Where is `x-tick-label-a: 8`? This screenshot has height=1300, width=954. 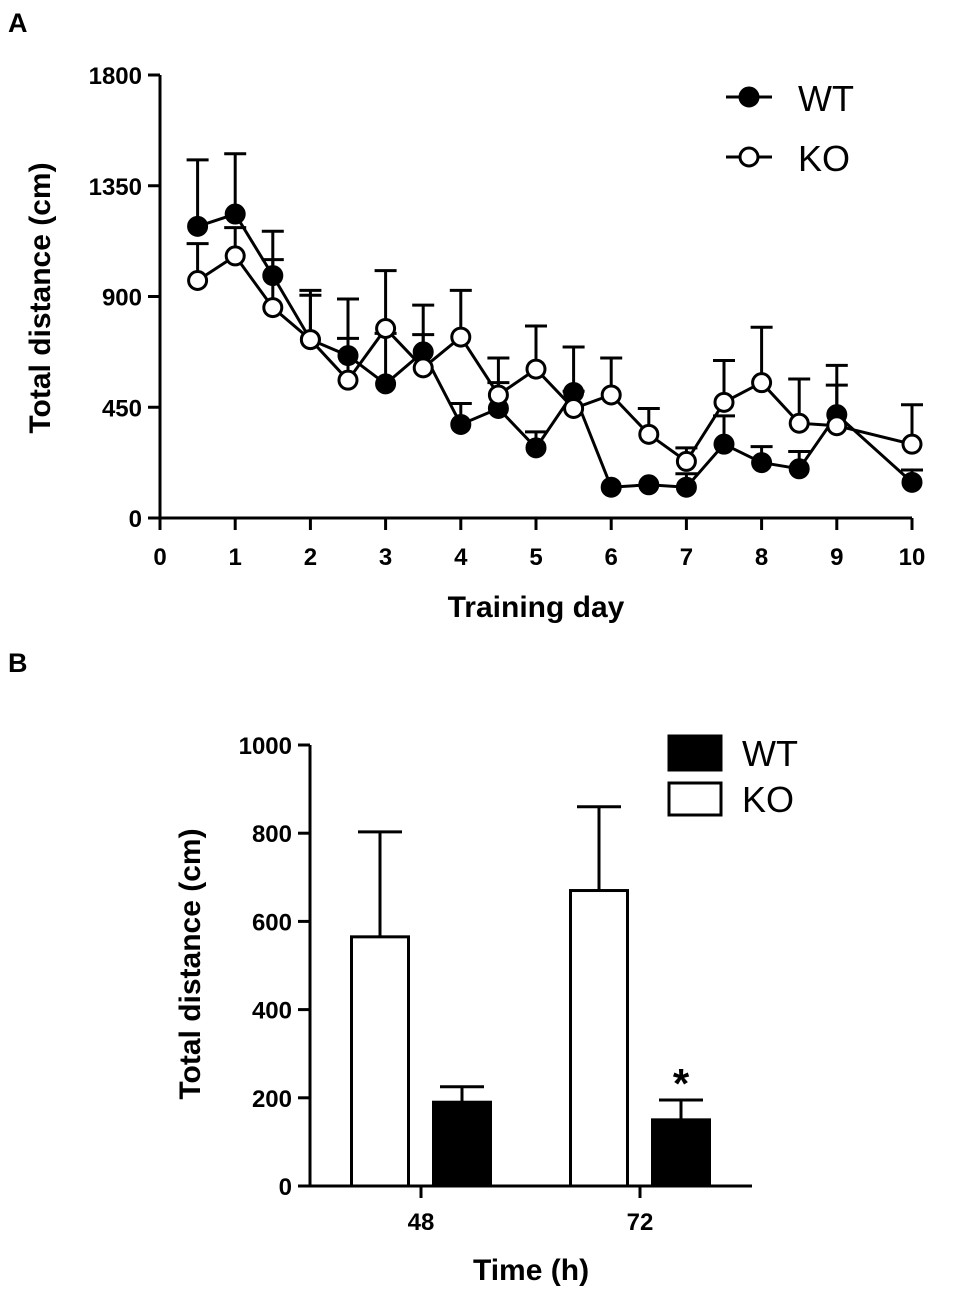 x-tick-label-a: 8 is located at coordinates (761, 557).